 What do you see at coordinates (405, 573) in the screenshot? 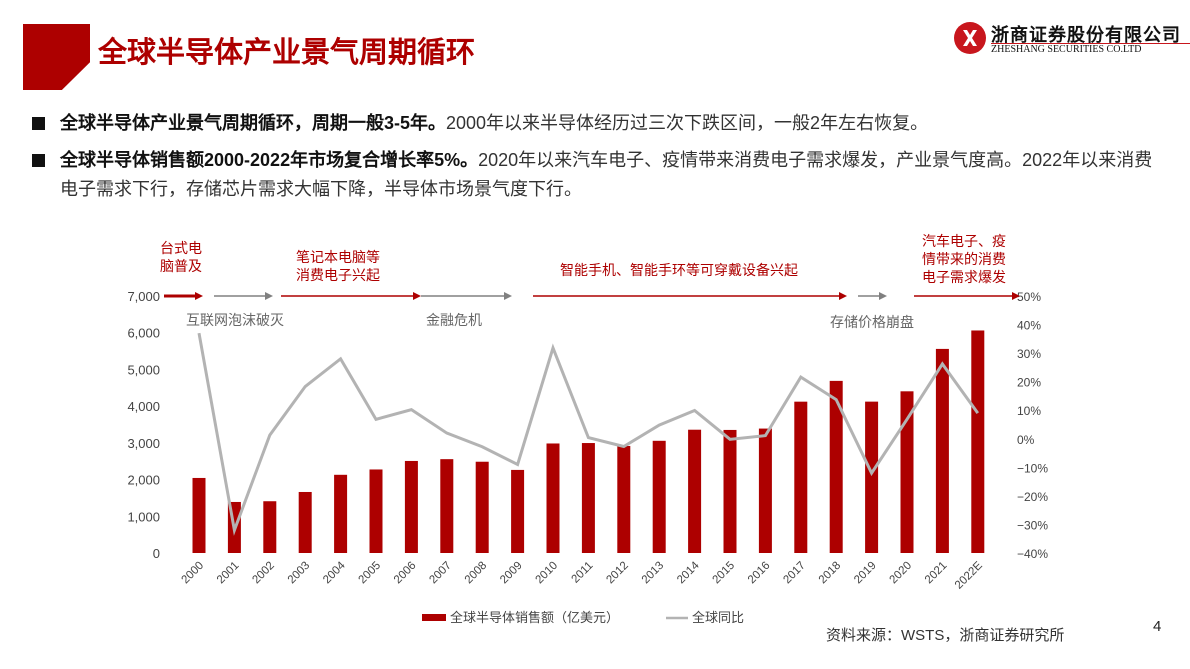
I see `x-axis-label: 2006` at bounding box center [405, 573].